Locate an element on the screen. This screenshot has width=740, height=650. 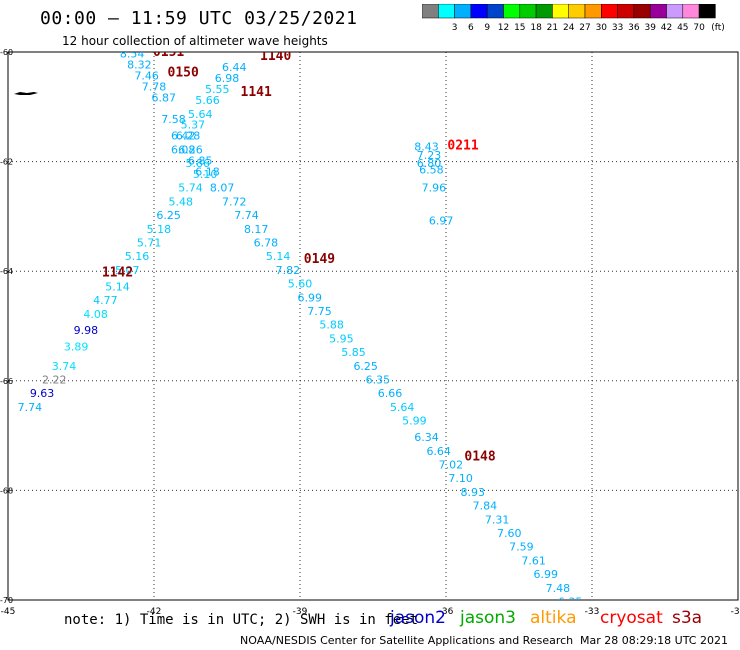
track-time-label: 0211 is located at coordinates (462, 146).